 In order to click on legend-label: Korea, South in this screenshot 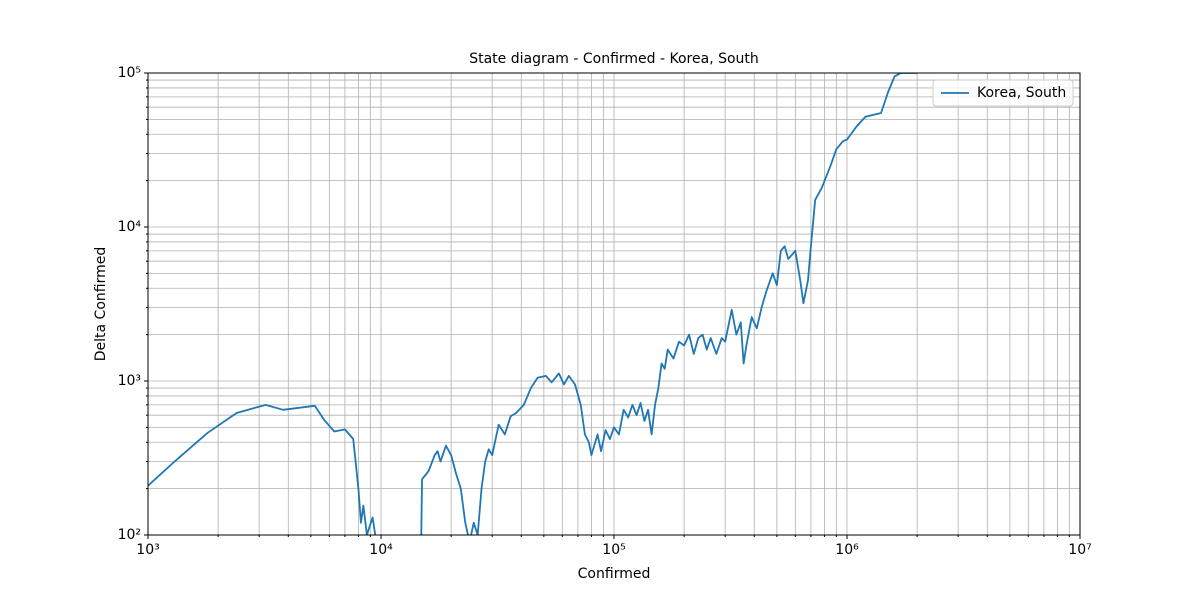, I will do `click(1021, 93)`.